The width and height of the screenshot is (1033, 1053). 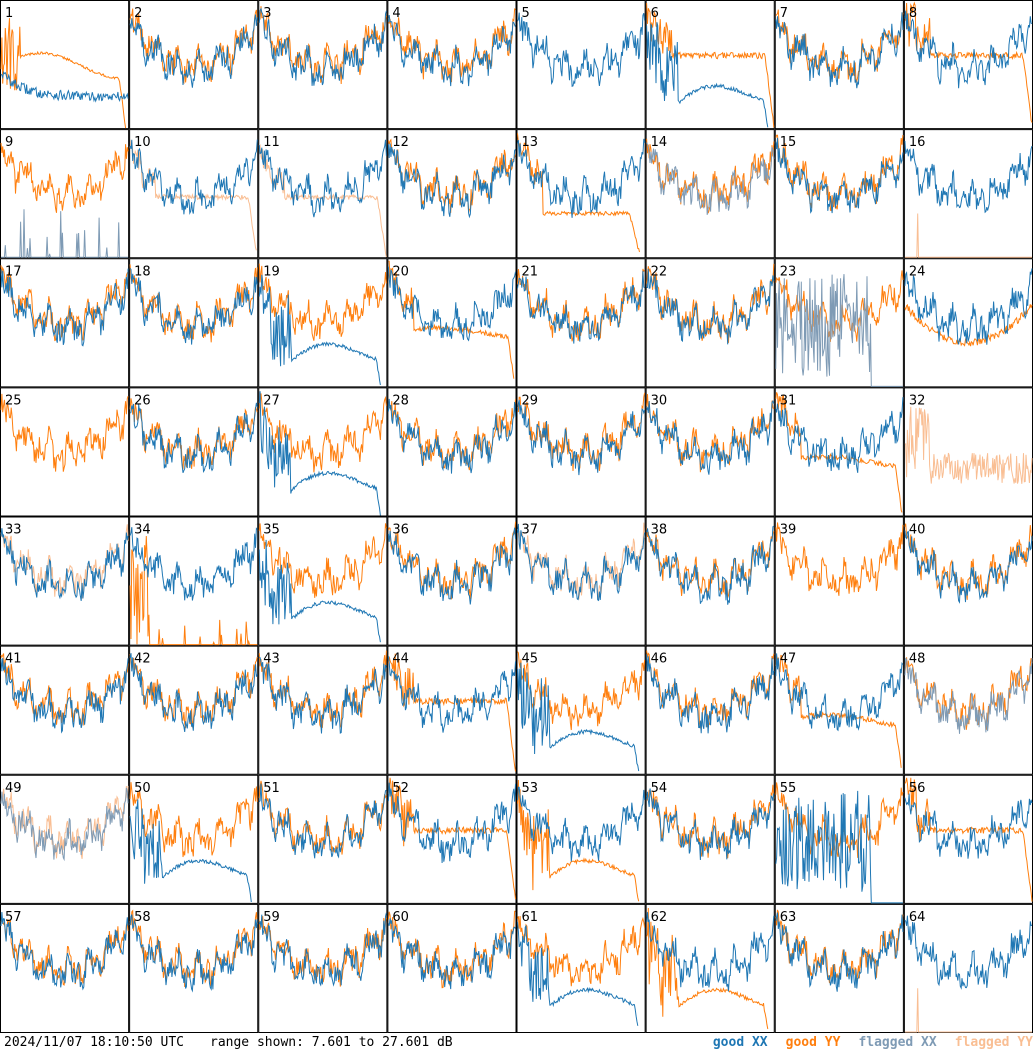 What do you see at coordinates (142, 788) in the screenshot?
I see `panel-label-50: 50` at bounding box center [142, 788].